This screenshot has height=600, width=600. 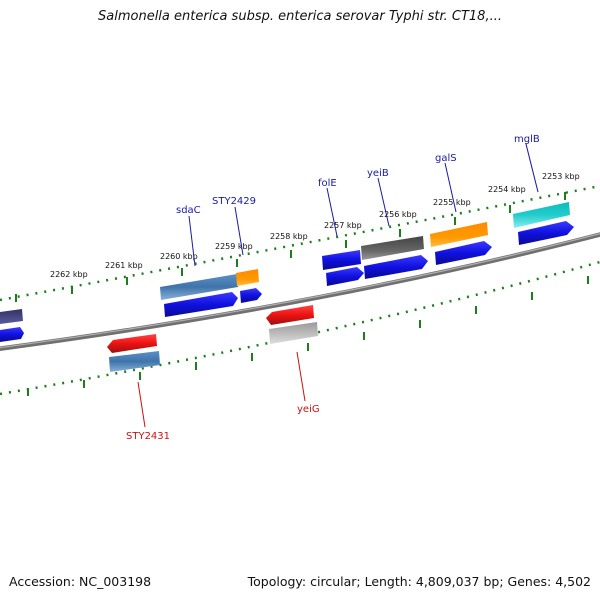 What do you see at coordinates (188, 210) in the screenshot?
I see `gene-label: sdaC` at bounding box center [188, 210].